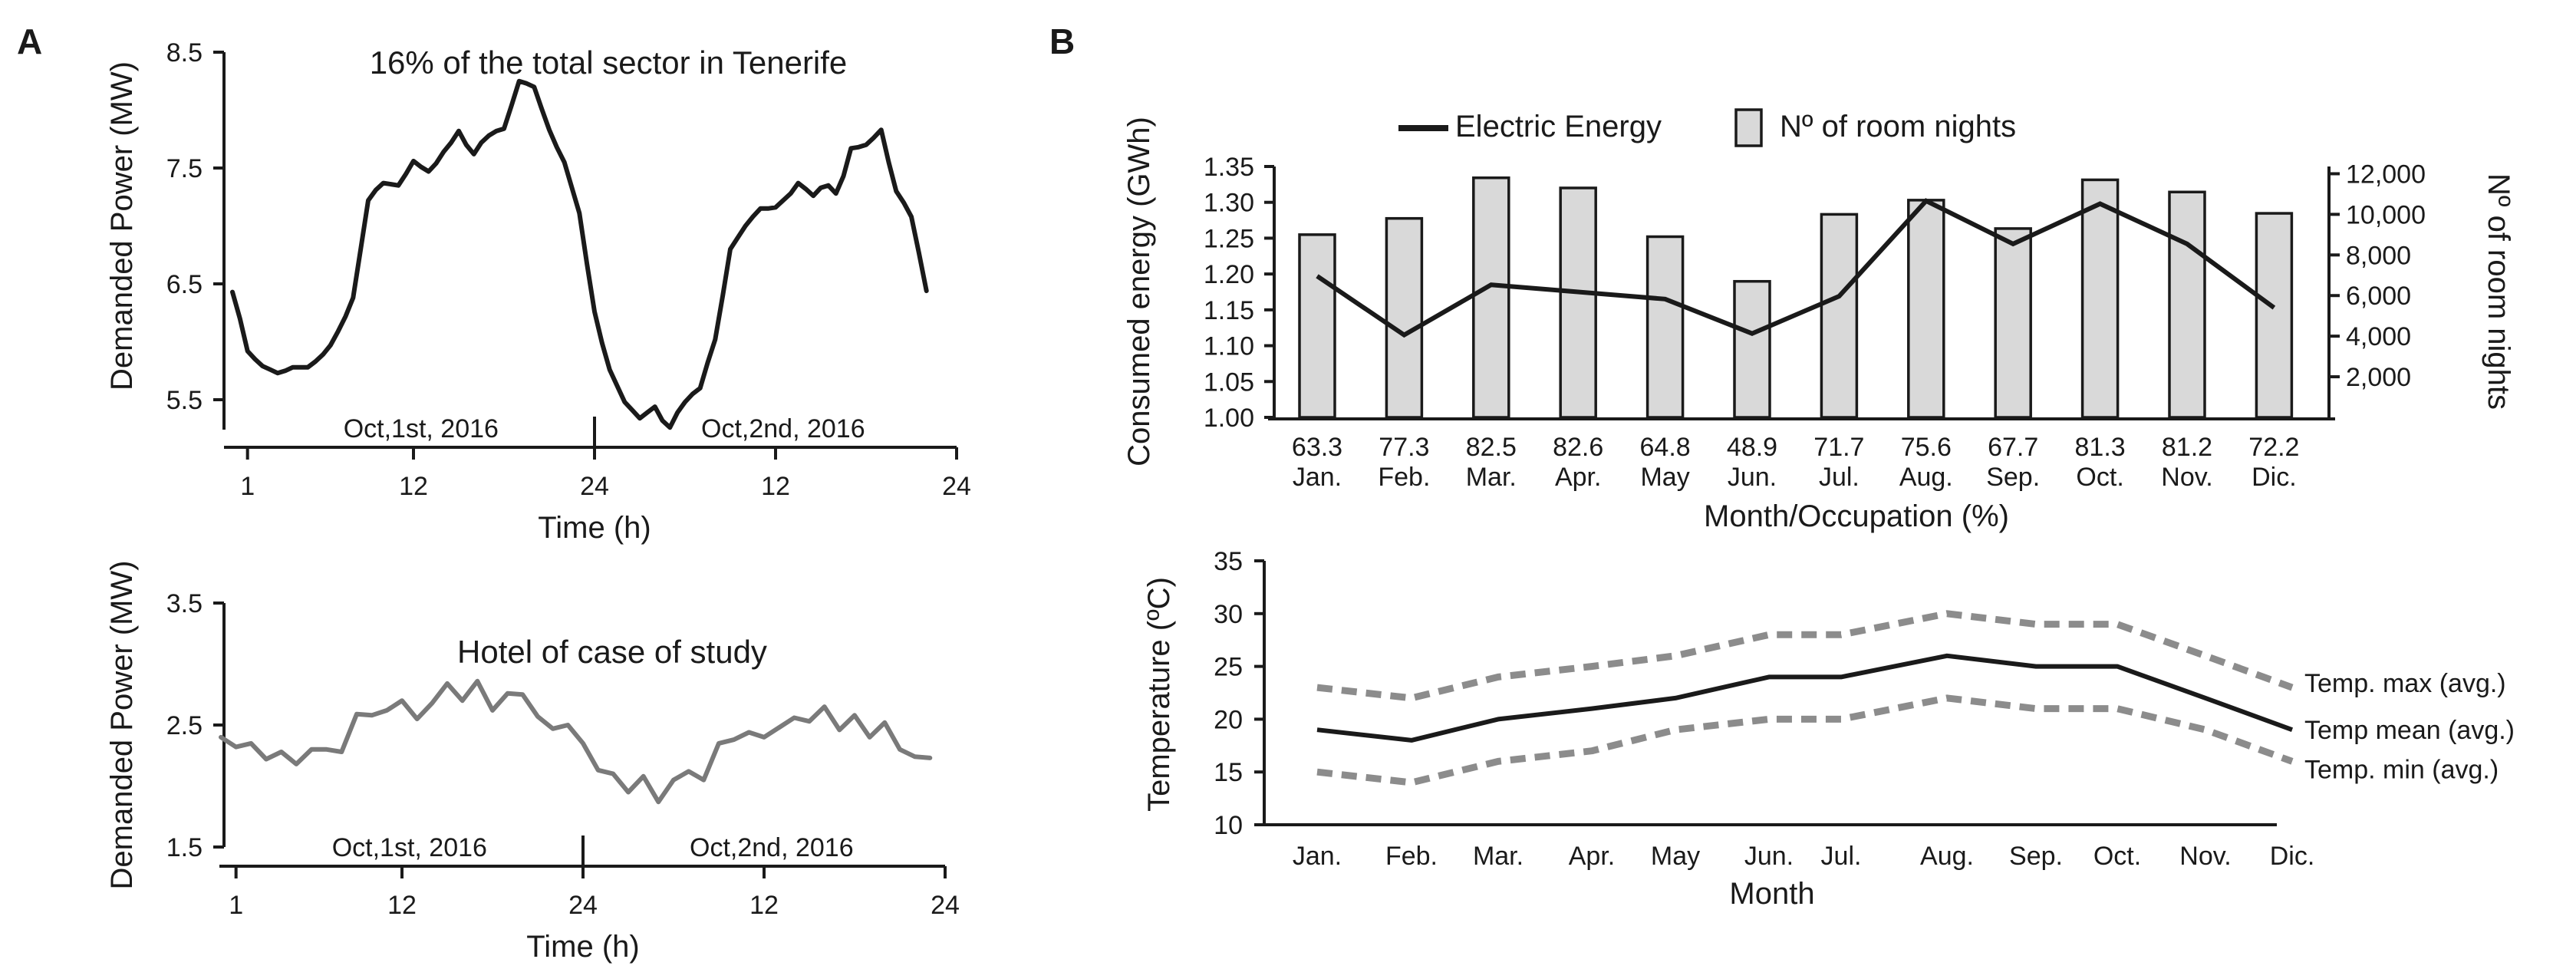 The image size is (2576, 969). Describe the element at coordinates (2187, 447) in the screenshot. I see `b-top-occupation-label: 81.2` at that location.